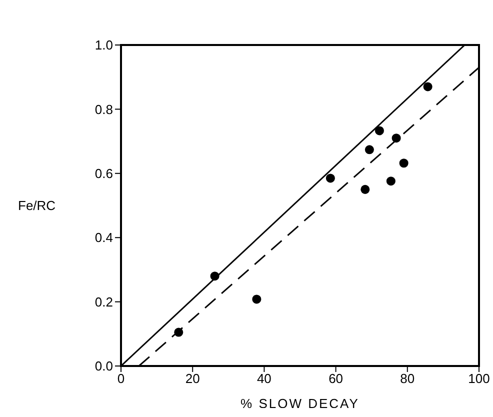  I want to click on x-tick-label: 20, so click(192, 378).